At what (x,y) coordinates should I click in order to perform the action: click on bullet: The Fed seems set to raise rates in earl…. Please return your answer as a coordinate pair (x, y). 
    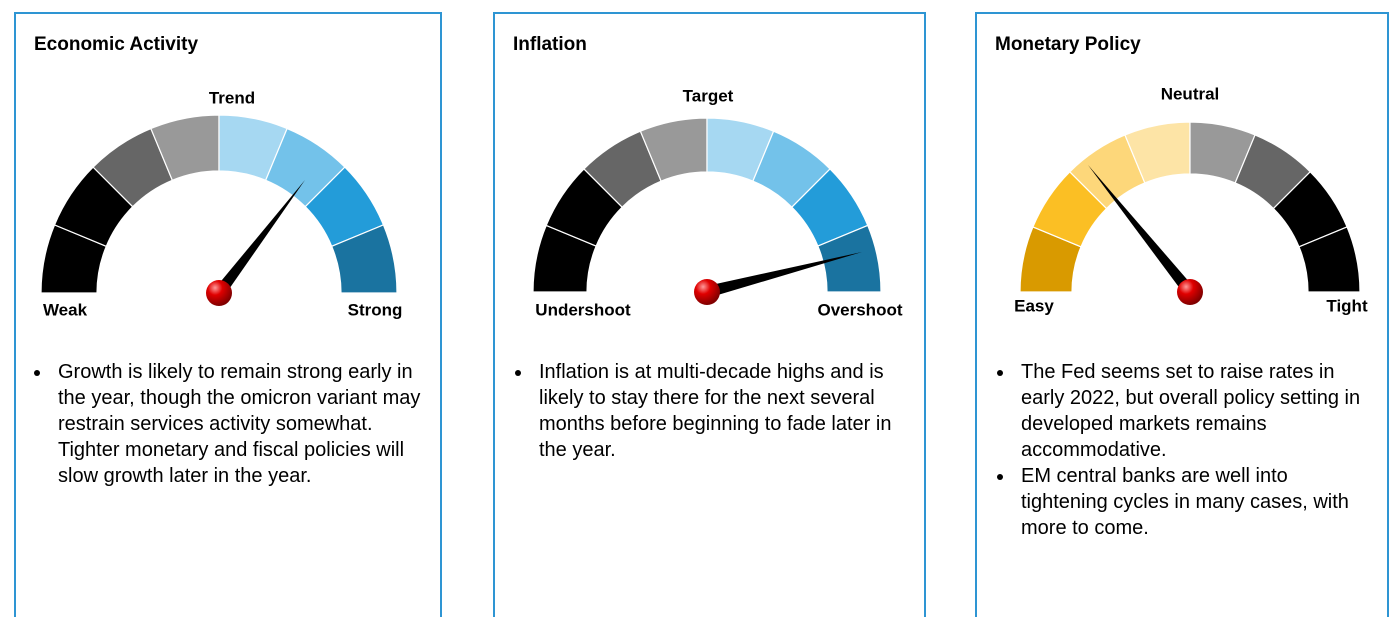
    Looking at the image, I should click on (1195, 411).